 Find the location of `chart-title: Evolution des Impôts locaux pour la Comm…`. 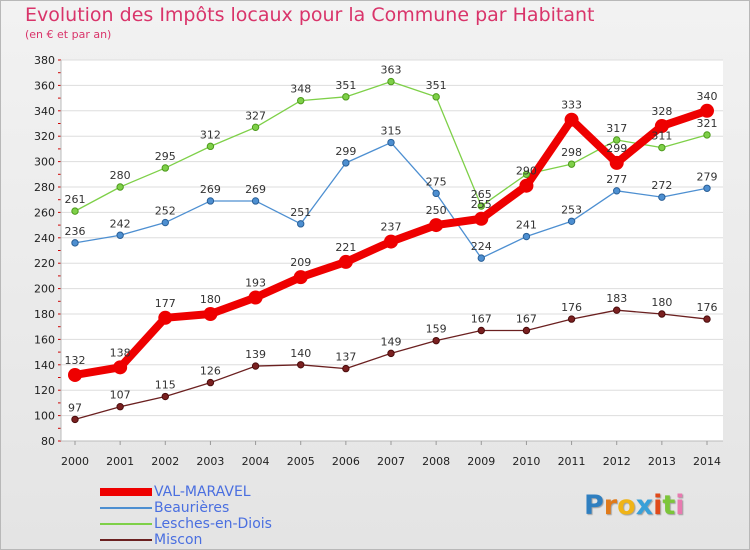

chart-title: Evolution des Impôts locaux pour la Comm… is located at coordinates (310, 15).